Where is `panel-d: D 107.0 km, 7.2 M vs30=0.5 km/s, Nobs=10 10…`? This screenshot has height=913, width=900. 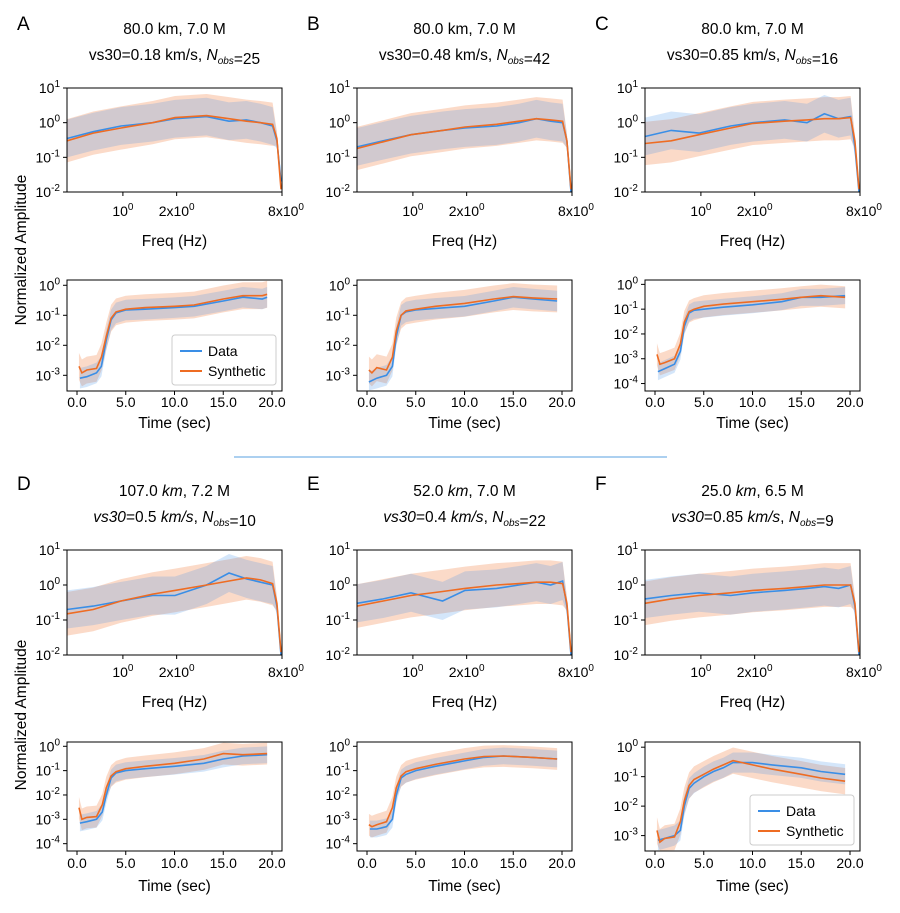
panel-d: D 107.0 km, 7.2 M vs30=0.5 km/s, Nobs=10 10… is located at coordinates (160, 684).